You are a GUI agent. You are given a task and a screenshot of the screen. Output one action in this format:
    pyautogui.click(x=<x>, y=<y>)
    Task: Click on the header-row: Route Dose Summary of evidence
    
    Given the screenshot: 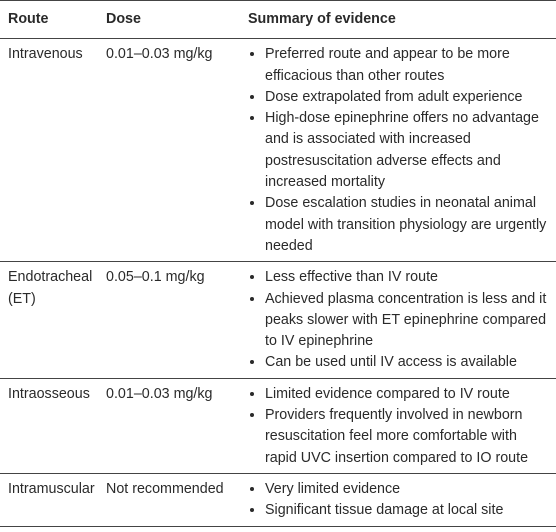 What is the action you would take?
    pyautogui.click(x=278, y=20)
    